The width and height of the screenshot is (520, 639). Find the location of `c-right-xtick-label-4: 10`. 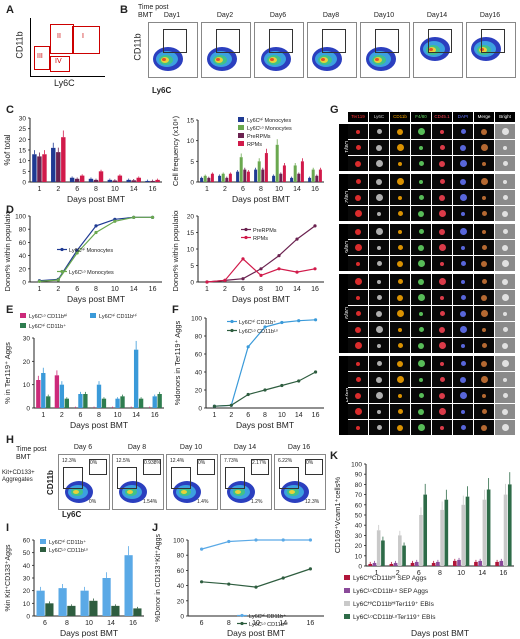

c-right-xtick-label-4: 10 is located at coordinates (279, 189).